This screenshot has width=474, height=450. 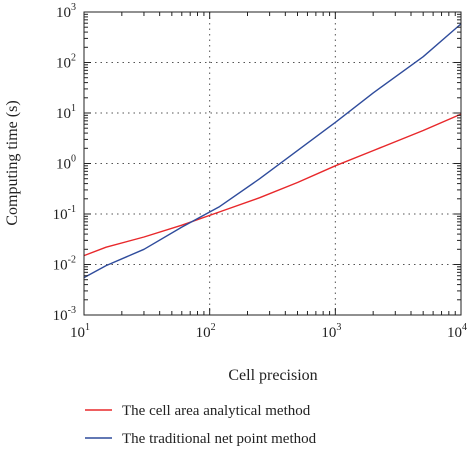 I want to click on x-tick-label: 10¹, so click(x=80, y=331).